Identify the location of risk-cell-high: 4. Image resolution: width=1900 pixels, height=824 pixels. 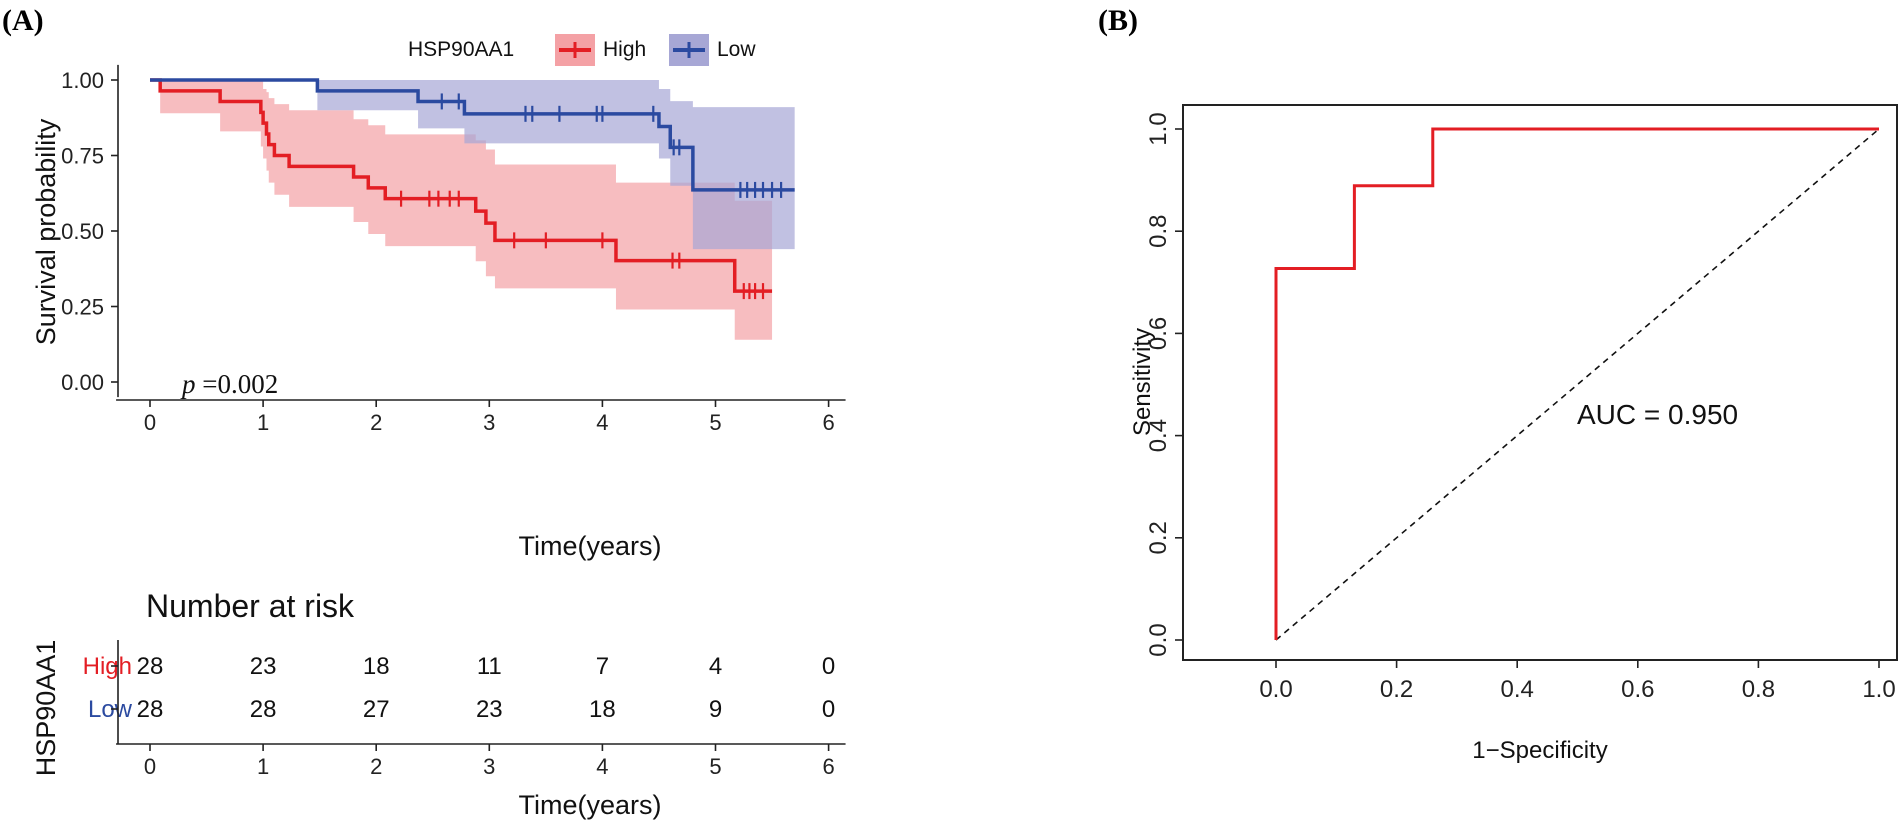
(715, 666).